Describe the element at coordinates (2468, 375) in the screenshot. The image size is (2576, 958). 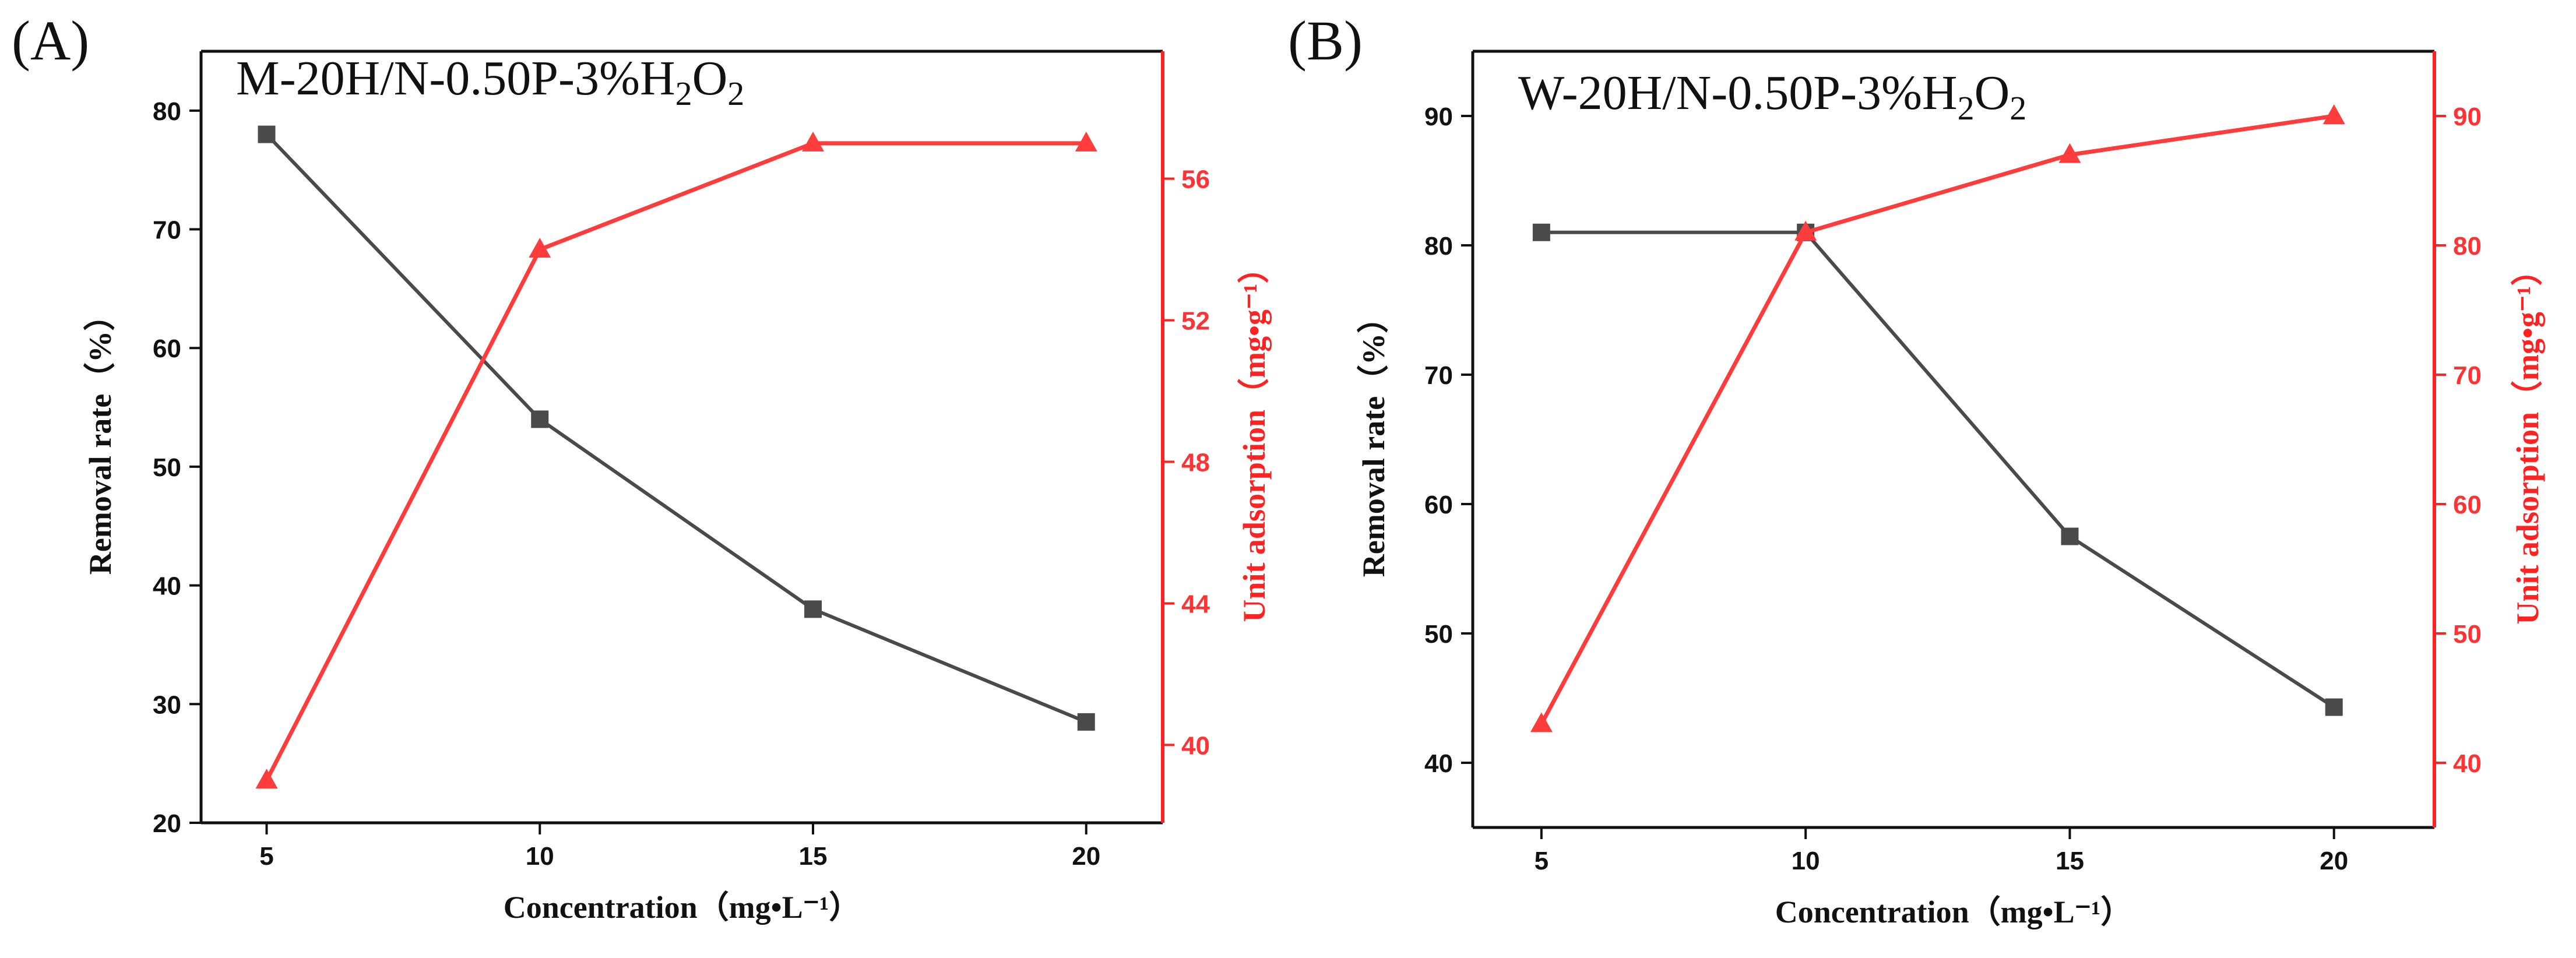
I see `y2-tick-label: 70` at that location.